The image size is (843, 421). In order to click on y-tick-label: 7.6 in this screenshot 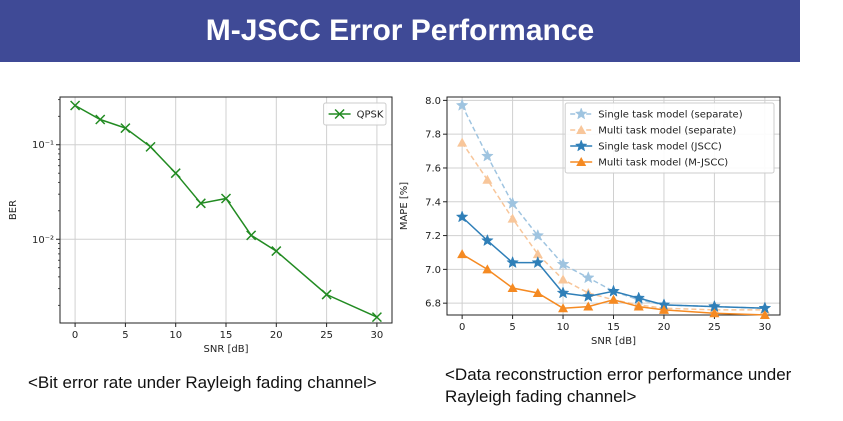, I will do `click(433, 168)`.